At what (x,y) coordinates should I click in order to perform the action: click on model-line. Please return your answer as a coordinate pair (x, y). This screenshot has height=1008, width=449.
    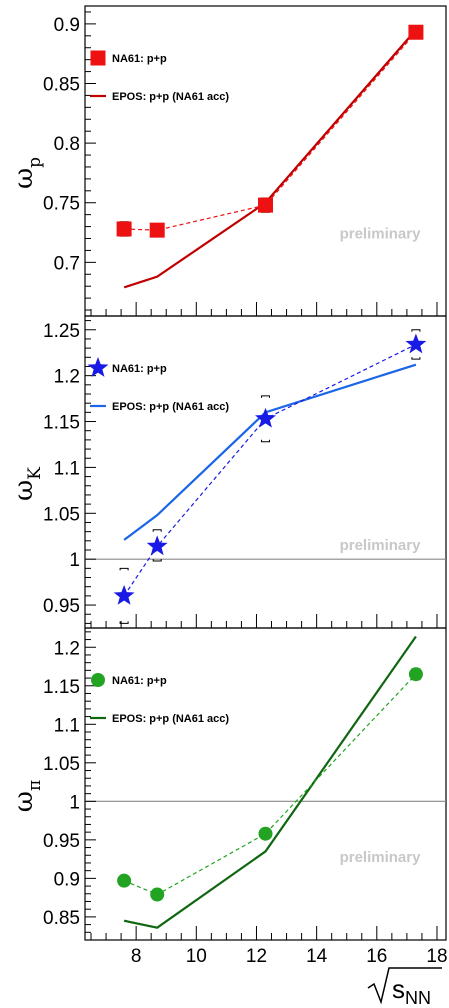
    Looking at the image, I should click on (270, 452).